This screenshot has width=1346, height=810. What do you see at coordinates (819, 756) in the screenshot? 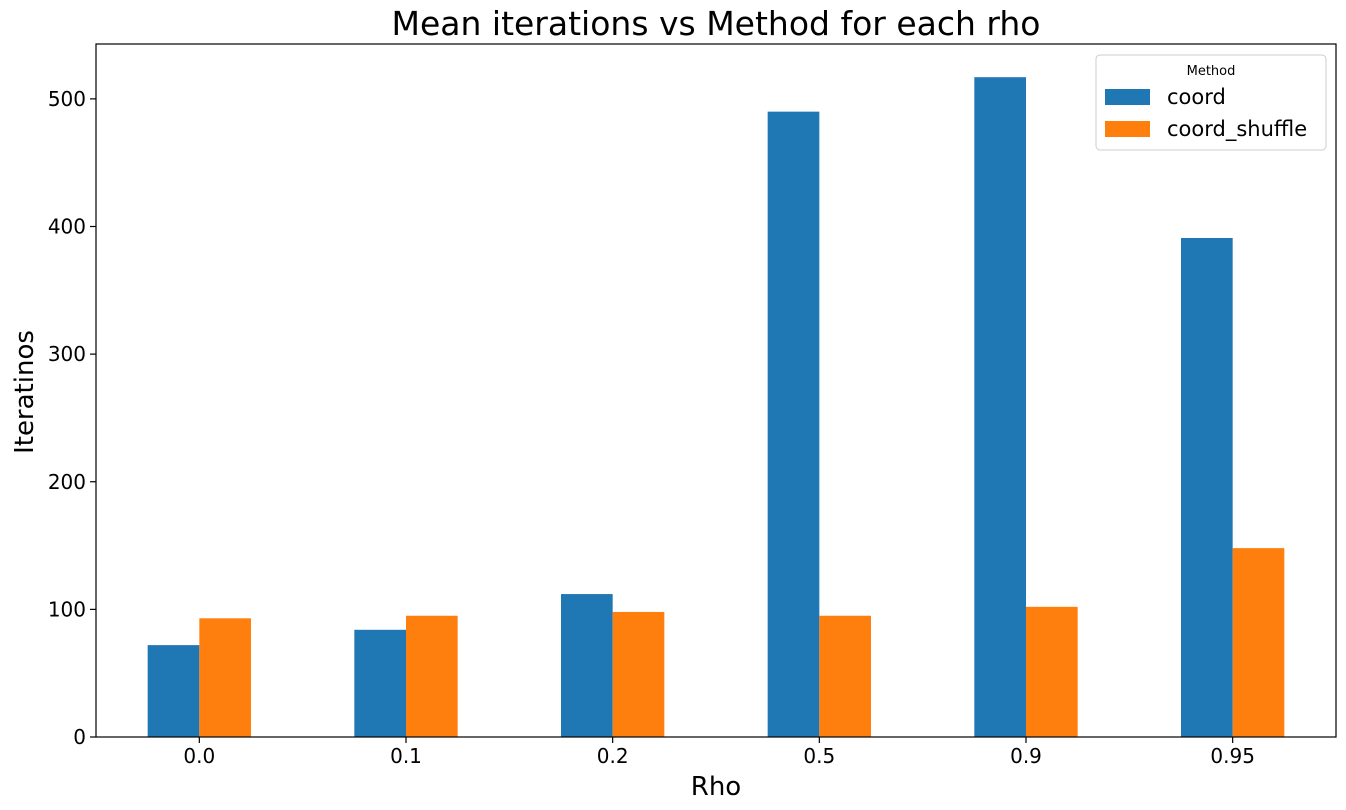
I see `x-tick-label: 0.5` at bounding box center [819, 756].